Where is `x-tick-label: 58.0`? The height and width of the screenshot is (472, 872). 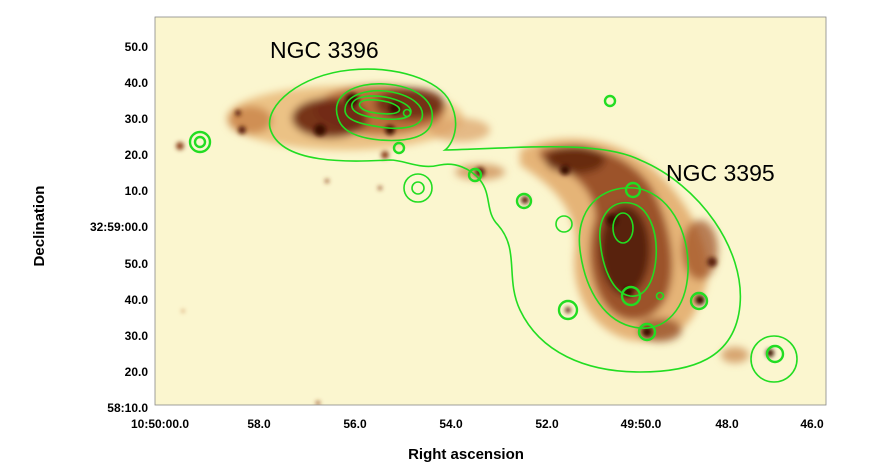
x-tick-label: 58.0 is located at coordinates (259, 424).